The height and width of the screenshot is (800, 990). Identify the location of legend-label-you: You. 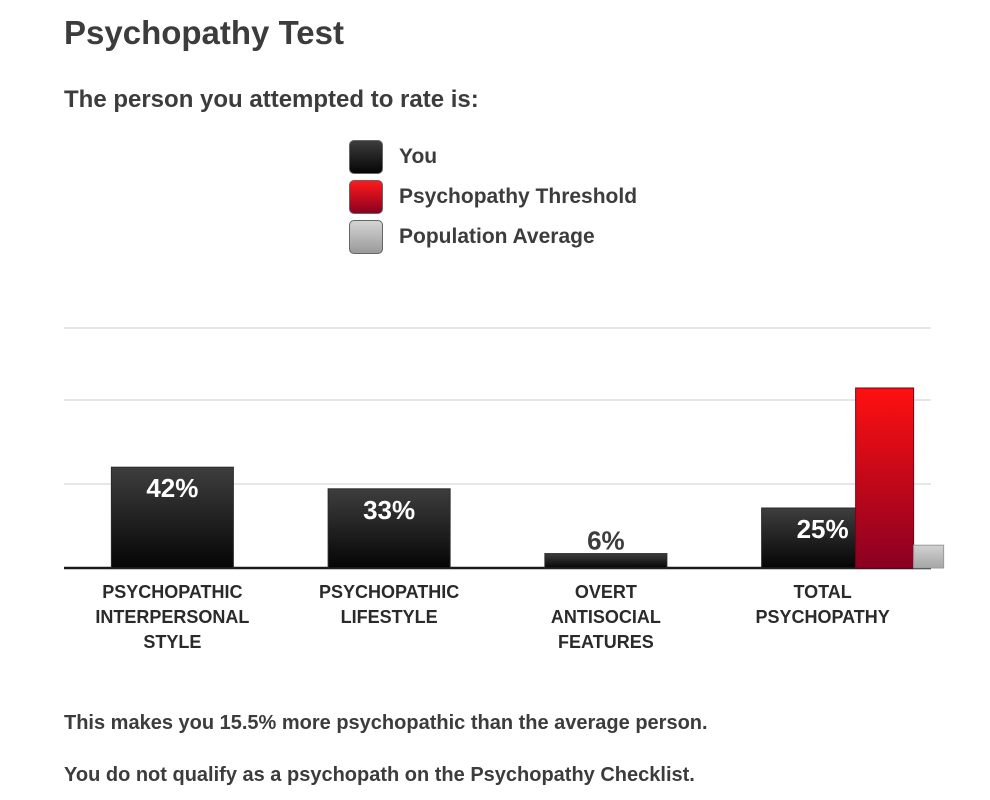
(418, 156).